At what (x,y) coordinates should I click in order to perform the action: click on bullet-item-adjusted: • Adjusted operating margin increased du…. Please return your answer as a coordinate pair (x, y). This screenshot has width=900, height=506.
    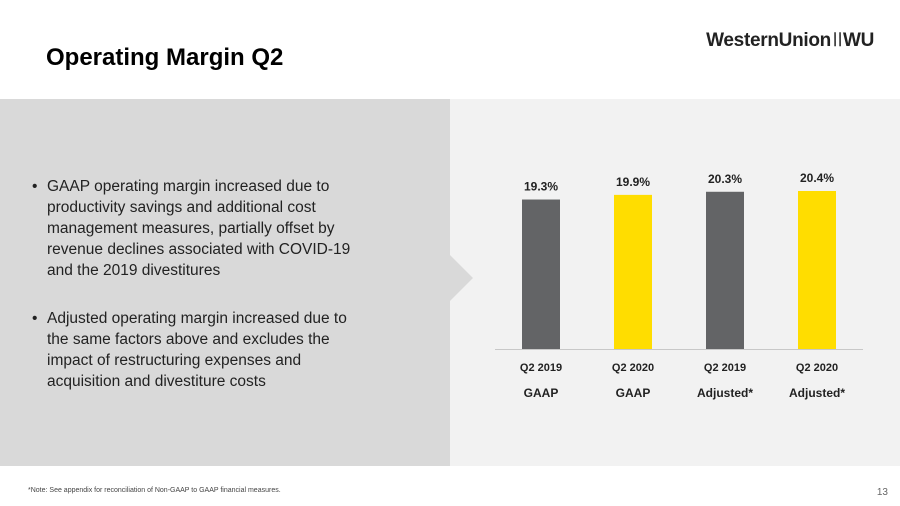
    Looking at the image, I should click on (202, 350).